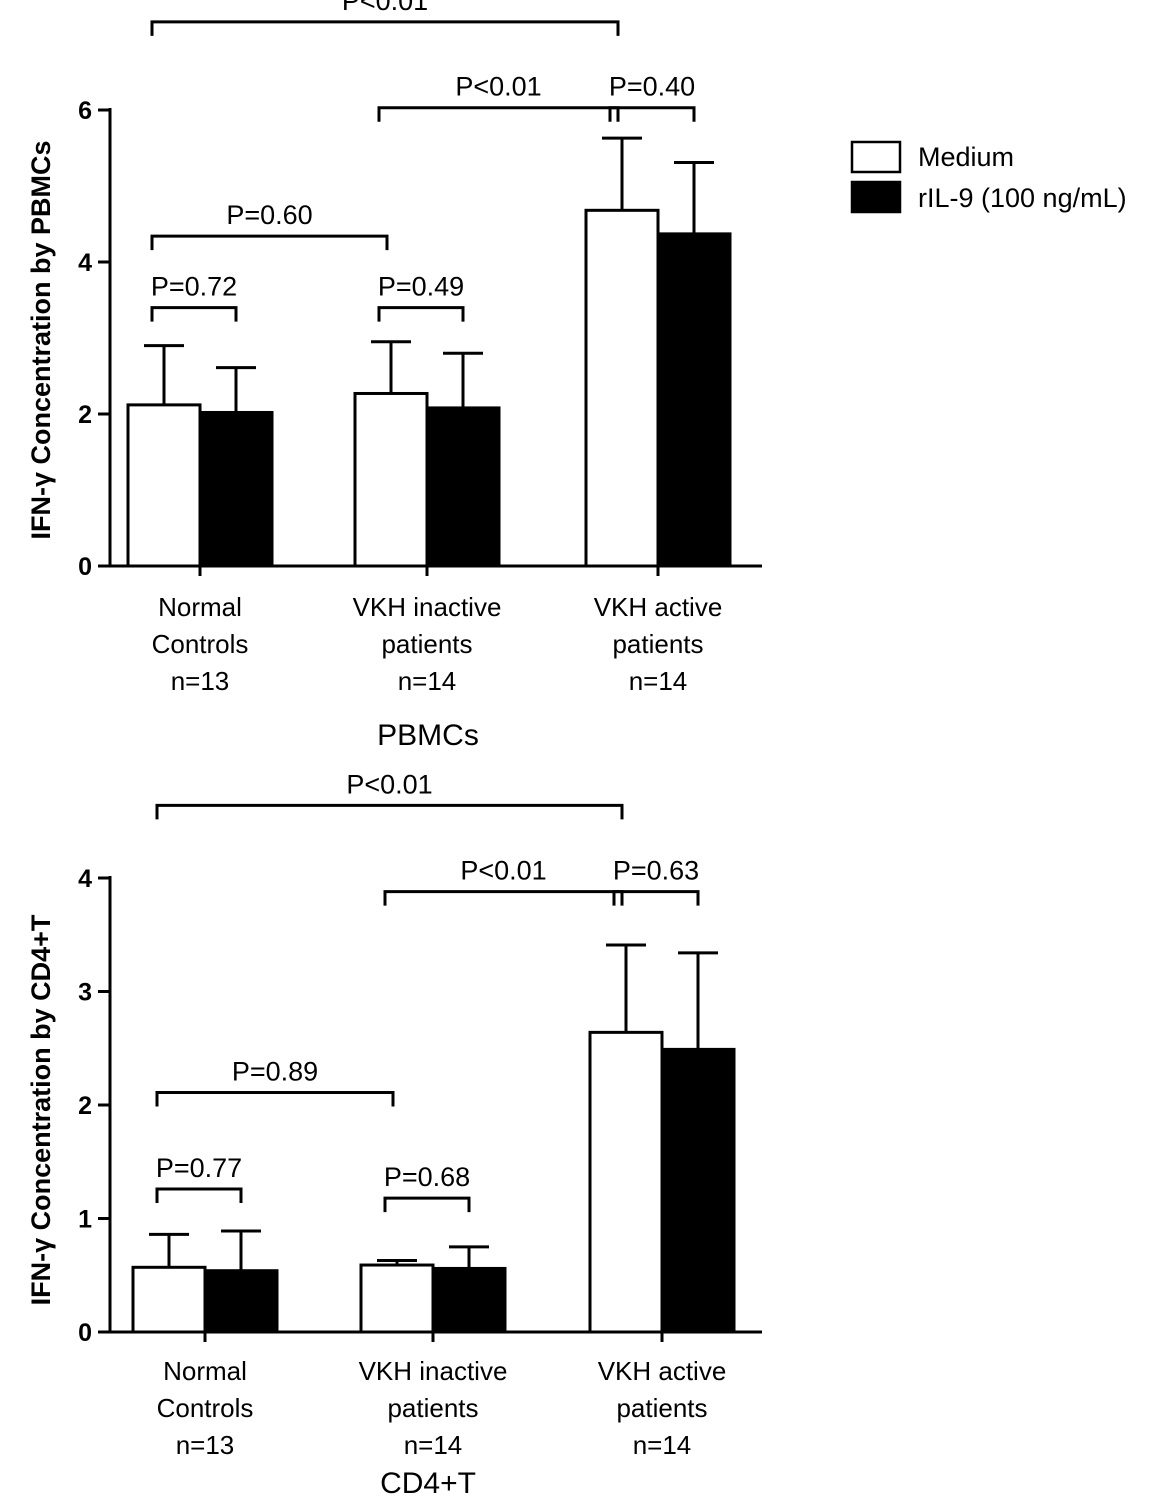 Image resolution: width=1168 pixels, height=1504 pixels. I want to click on y-axis-title: IFN-γ Concentration by CD4+T, so click(41, 1109).